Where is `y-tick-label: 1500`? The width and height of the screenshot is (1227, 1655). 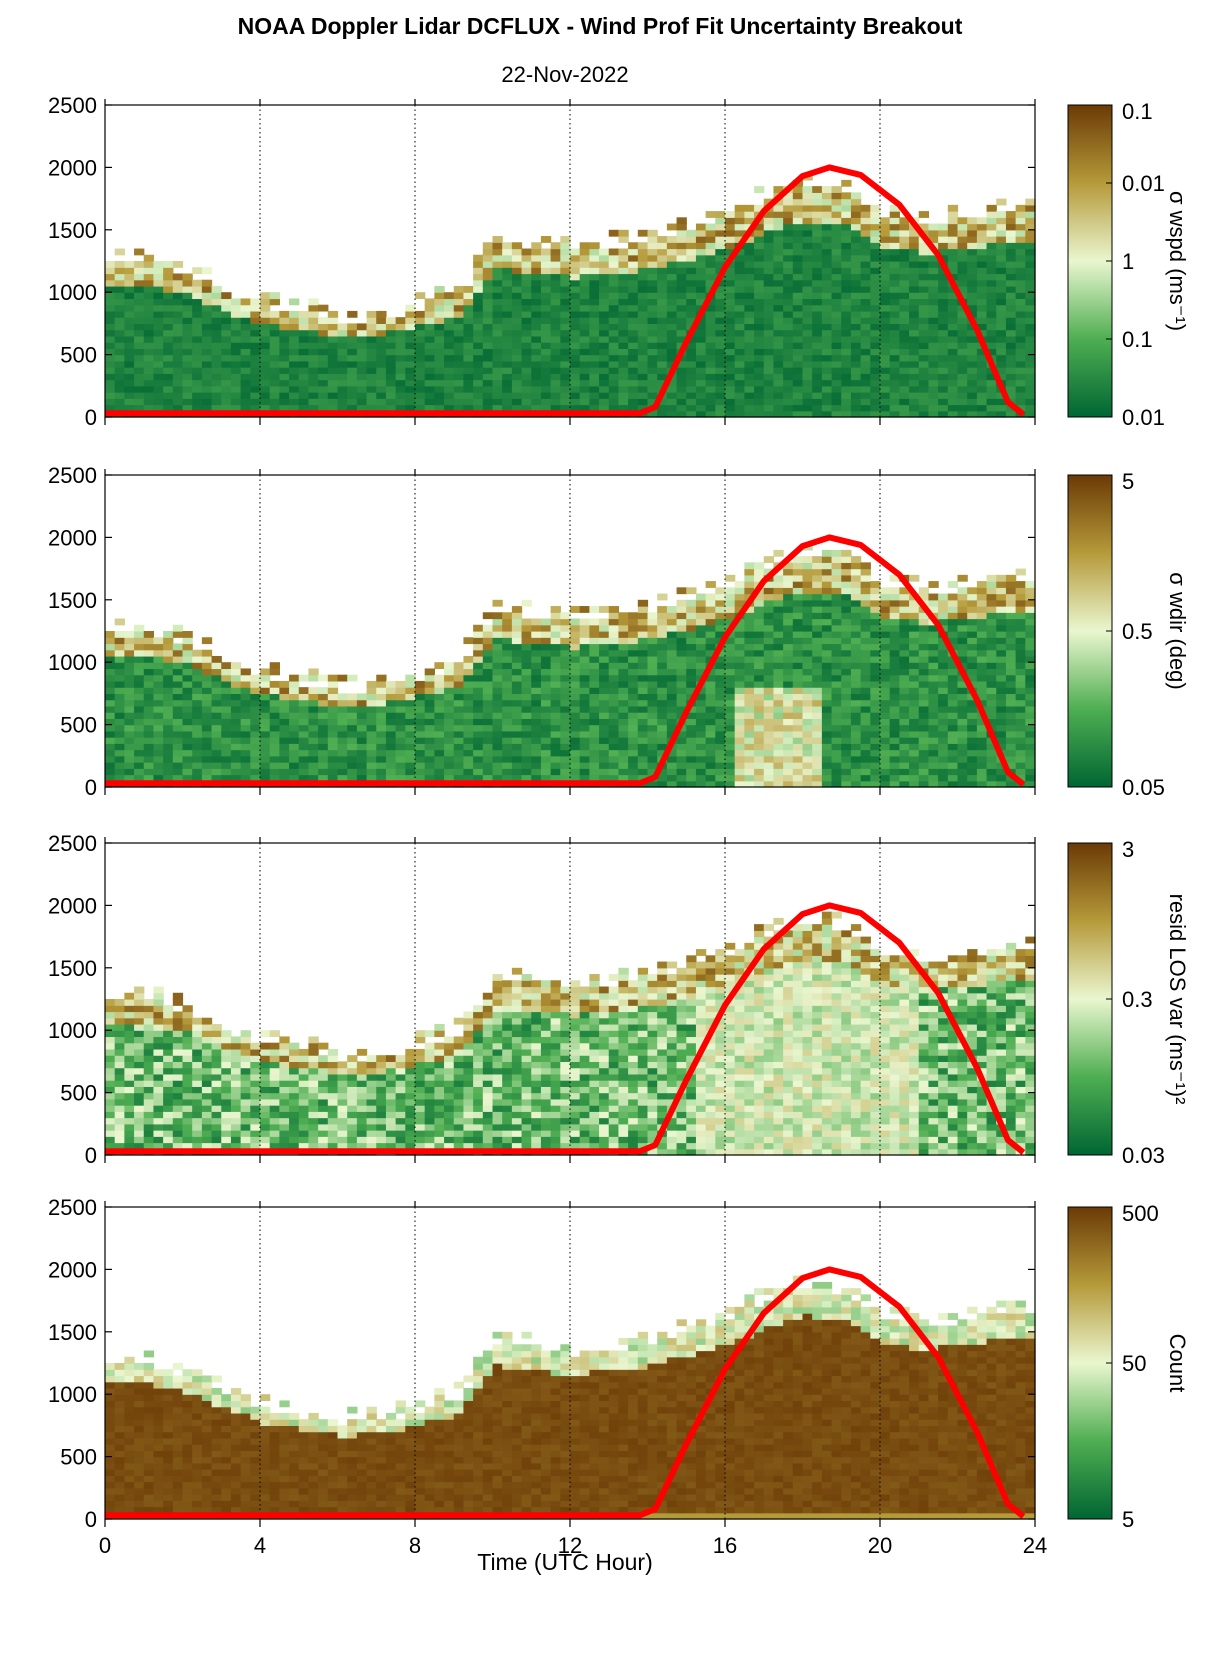 y-tick-label: 1500 is located at coordinates (72, 230).